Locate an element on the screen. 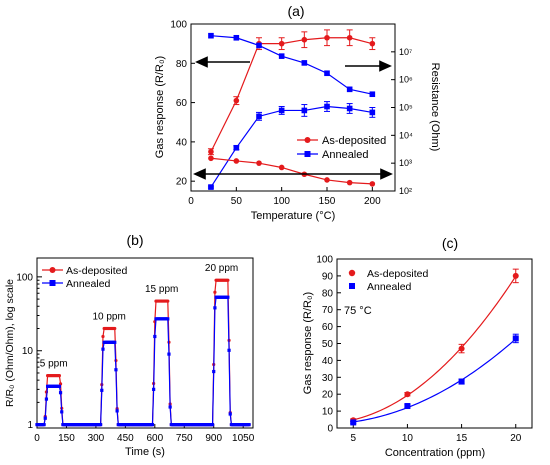  panel-b-series is located at coordinates (143, 352).